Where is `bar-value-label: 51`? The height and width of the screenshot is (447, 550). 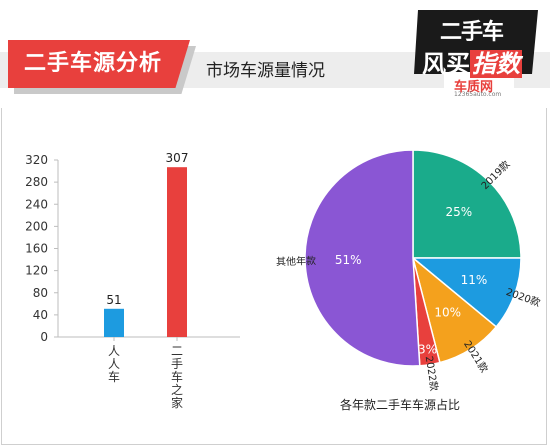 bar-value-label: 51 is located at coordinates (113, 300).